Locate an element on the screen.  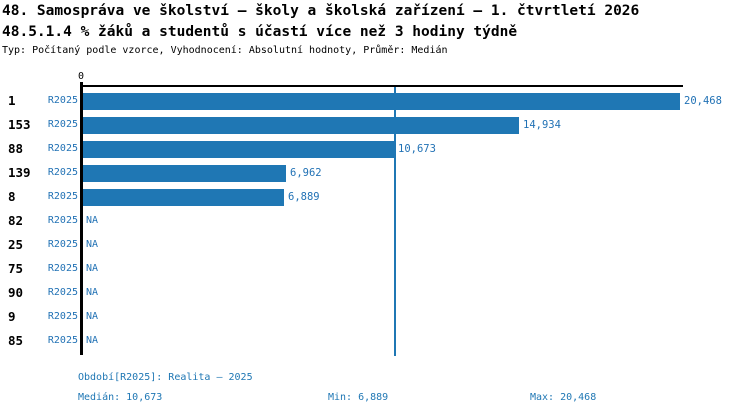
chart-row: 88 R2025 10,673 is located at coordinates (375, 149).